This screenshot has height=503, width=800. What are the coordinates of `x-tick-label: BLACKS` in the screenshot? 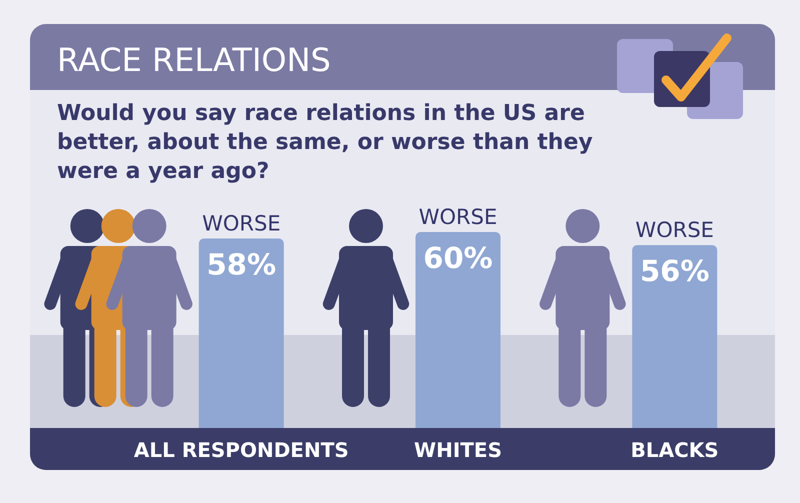 It's located at (674, 450).